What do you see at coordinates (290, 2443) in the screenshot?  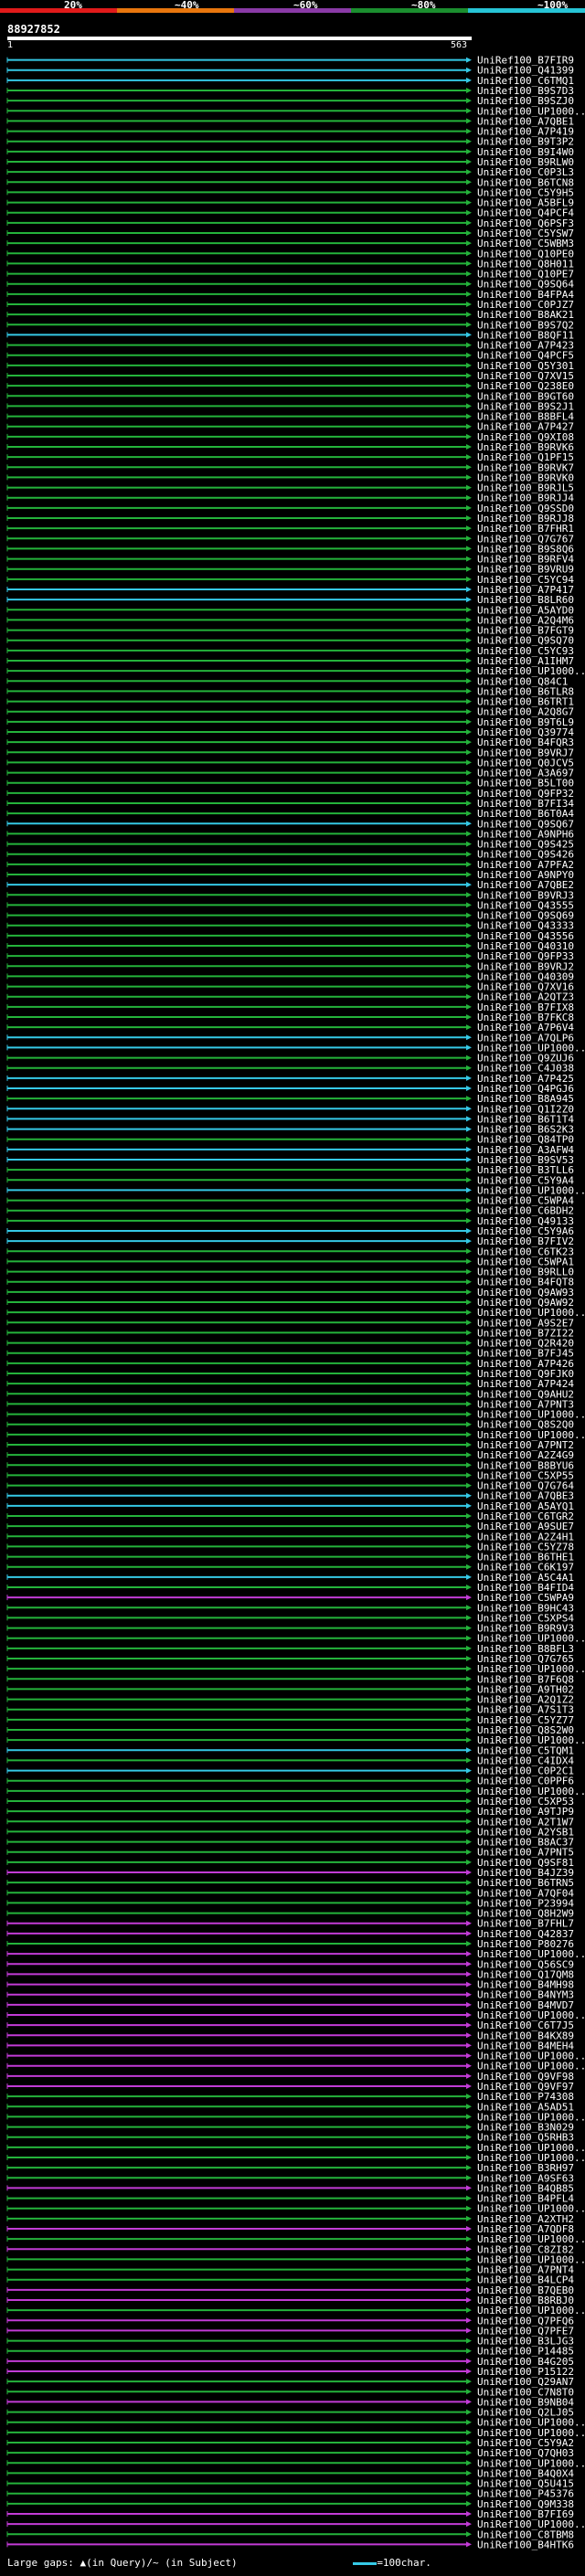 I see `hit-row: UniRef100_C5Y9A2` at bounding box center [290, 2443].